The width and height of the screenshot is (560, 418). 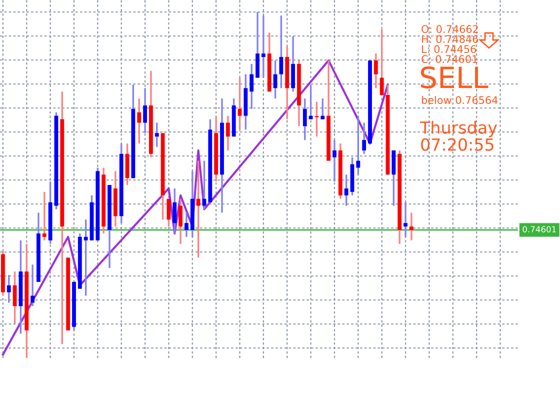 What do you see at coordinates (449, 49) in the screenshot?
I see `text: L: 0.74456` at bounding box center [449, 49].